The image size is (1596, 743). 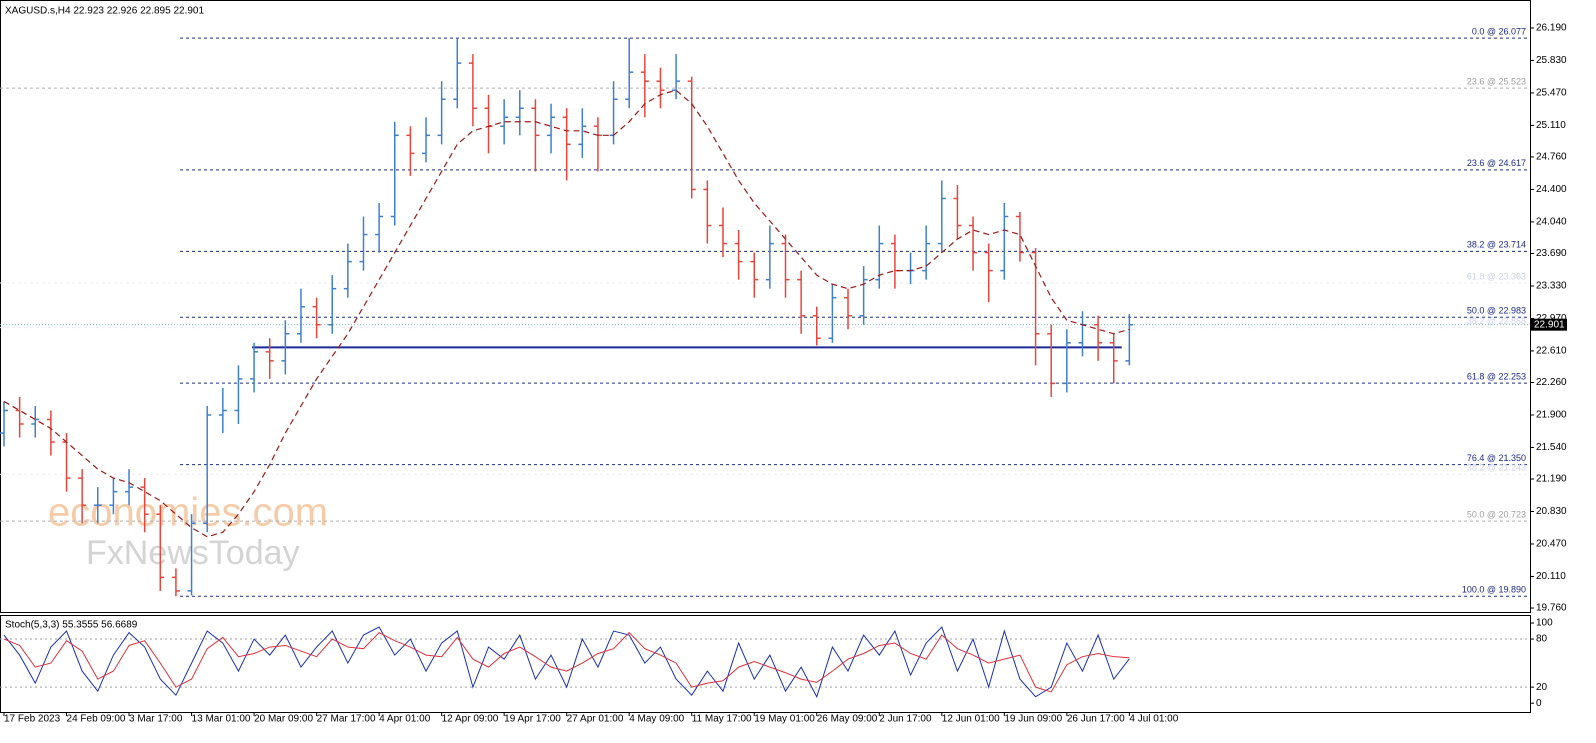 I want to click on fib-label: 50.0 @ 22.983, so click(x=1496, y=311).